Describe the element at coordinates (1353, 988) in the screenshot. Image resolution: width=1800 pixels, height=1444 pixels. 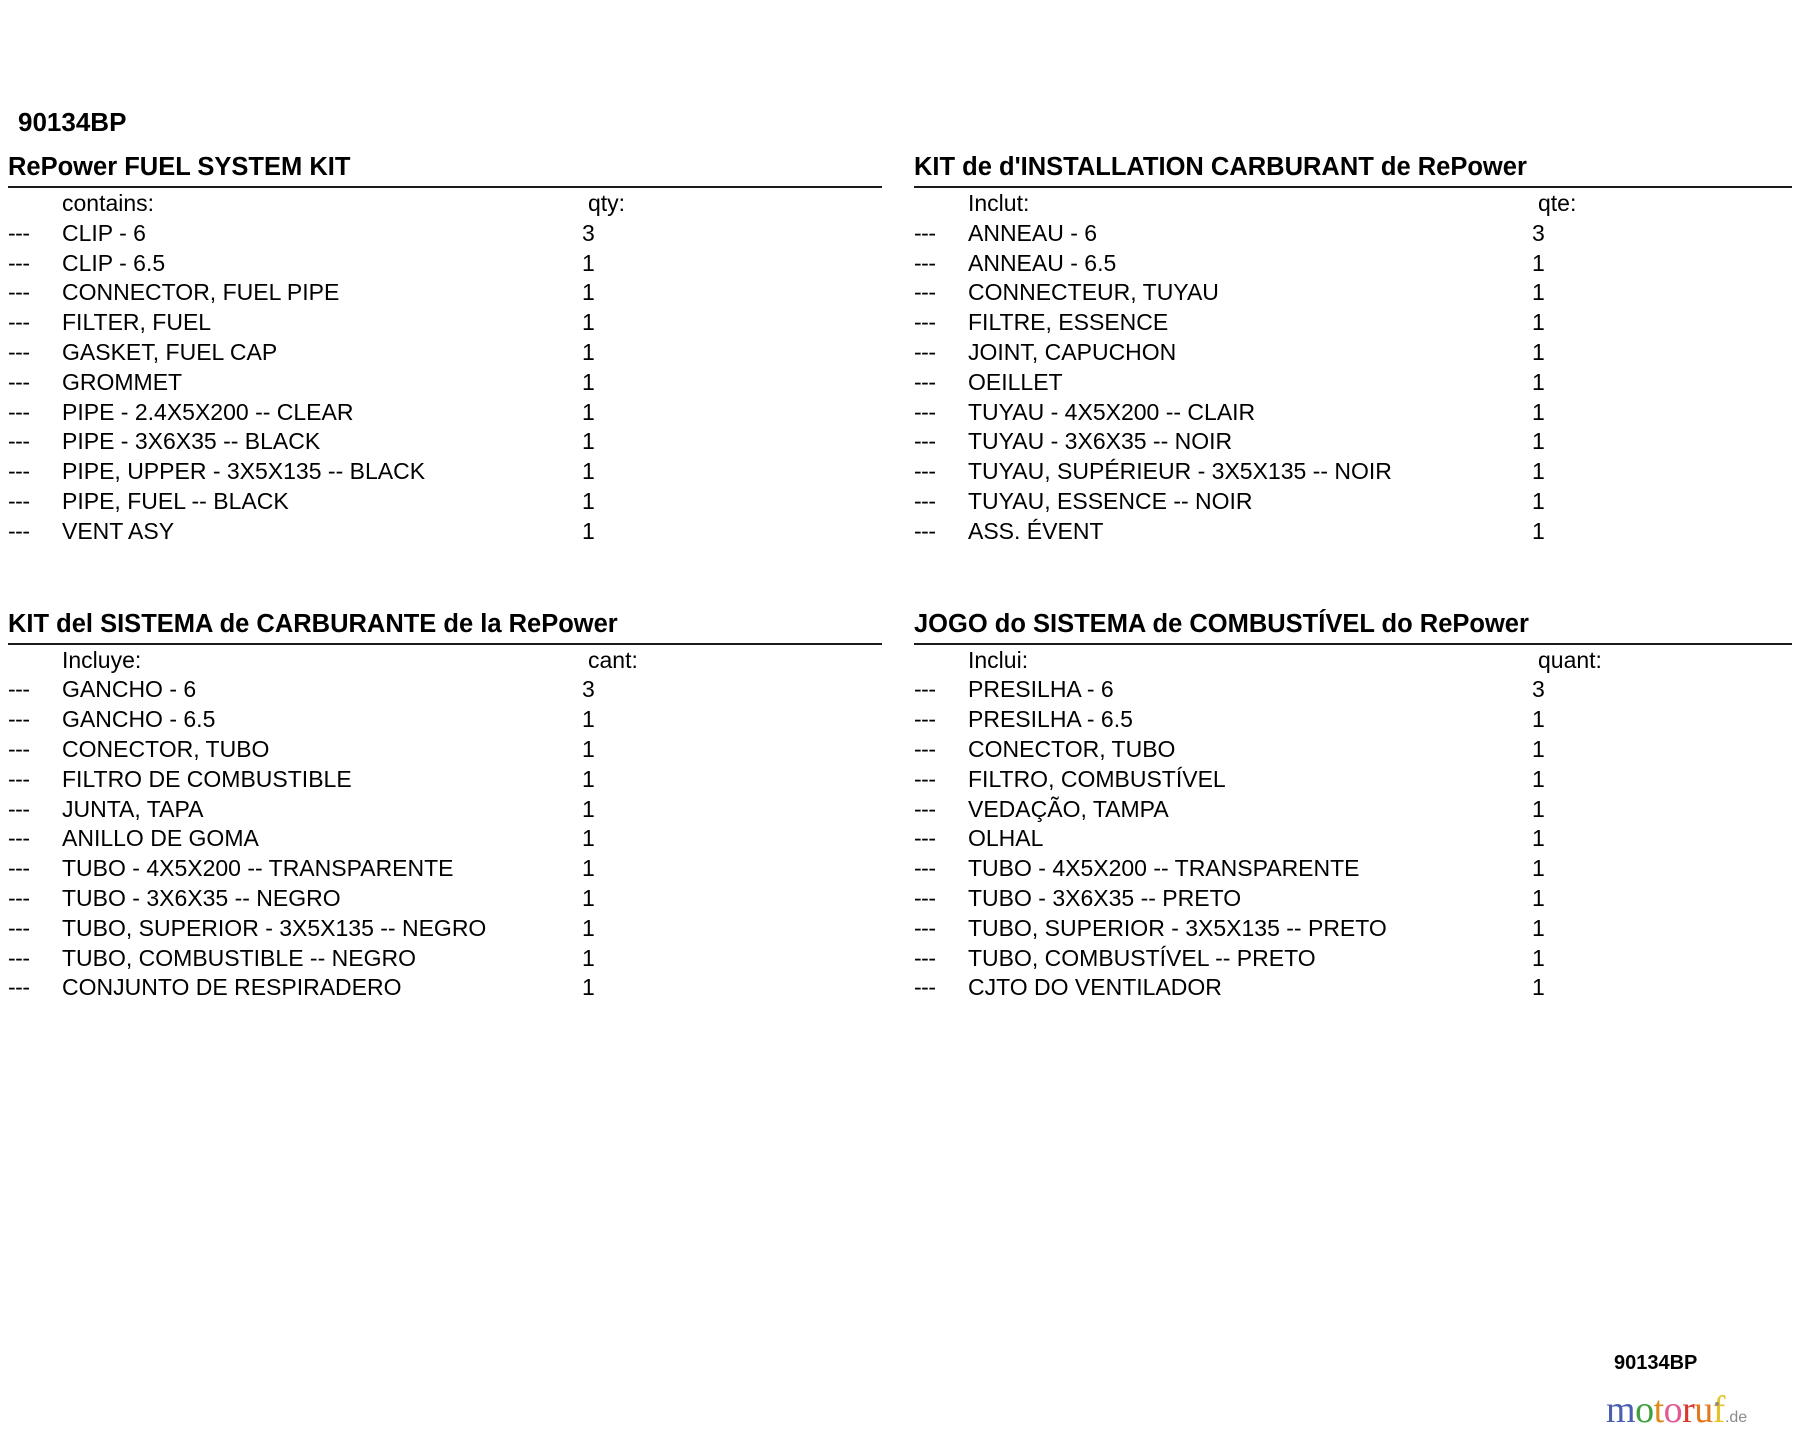
I see `table-row: --- CJTO DO VENTILADOR 1` at that location.